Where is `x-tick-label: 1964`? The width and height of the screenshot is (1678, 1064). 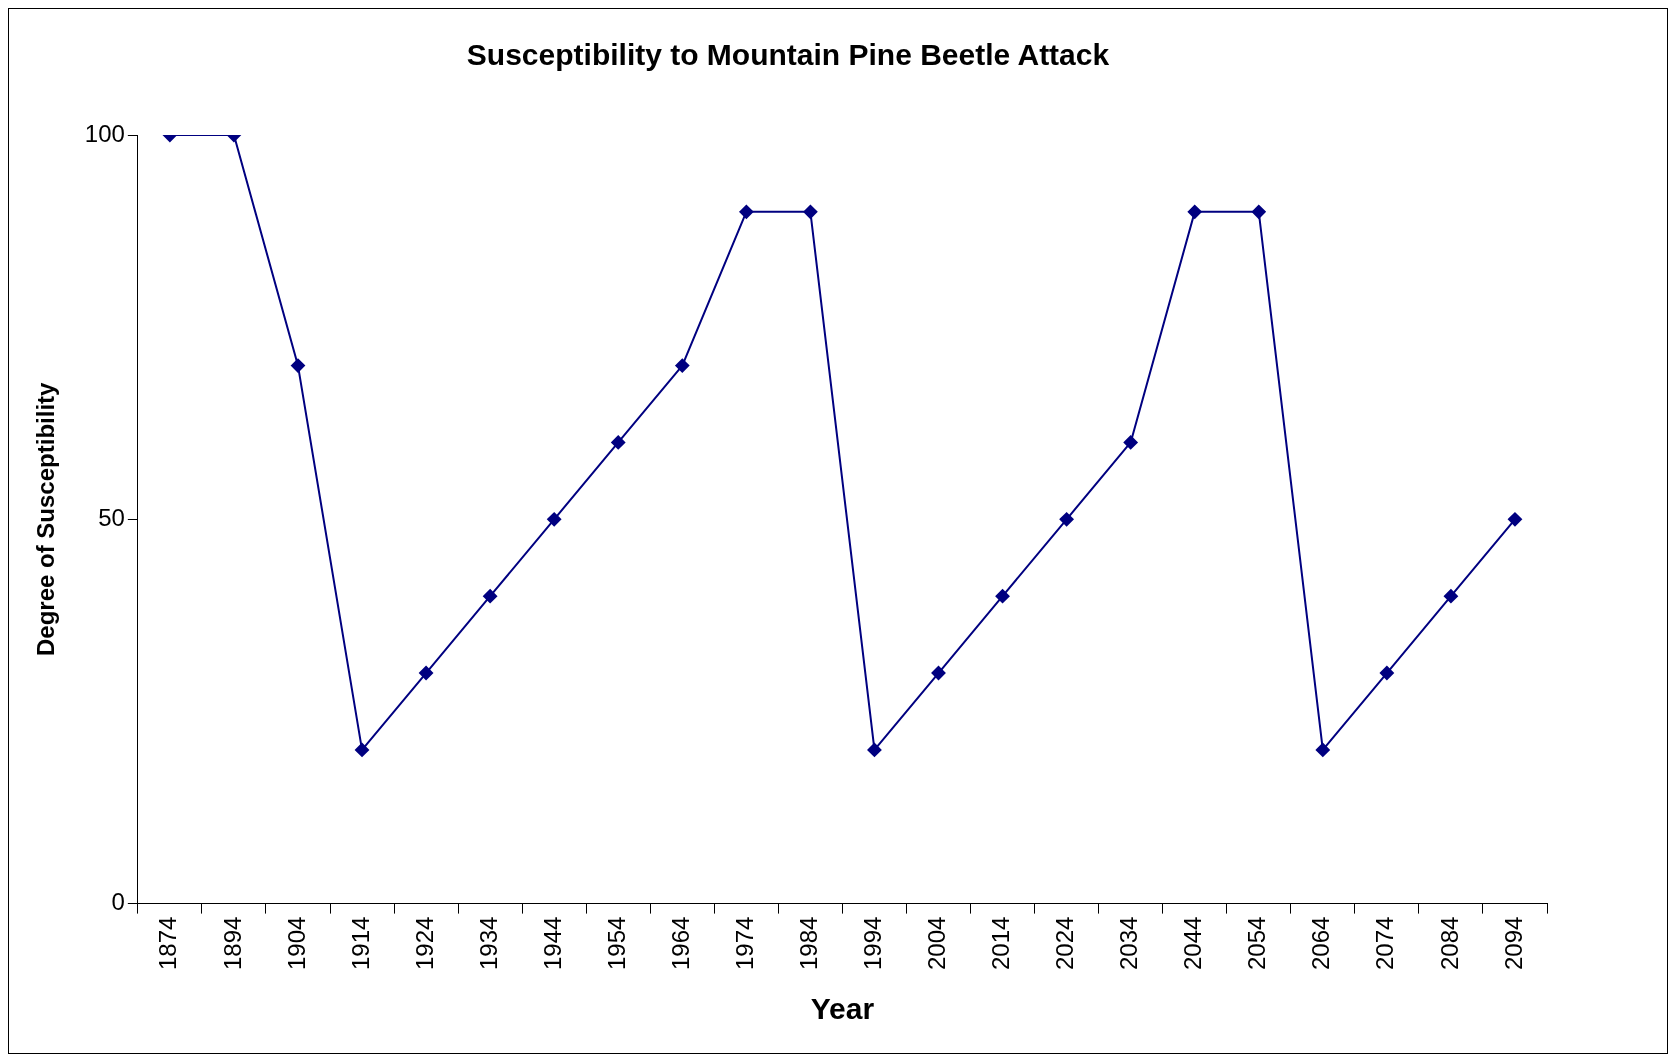 x-tick-label: 1964 is located at coordinates (680, 943).